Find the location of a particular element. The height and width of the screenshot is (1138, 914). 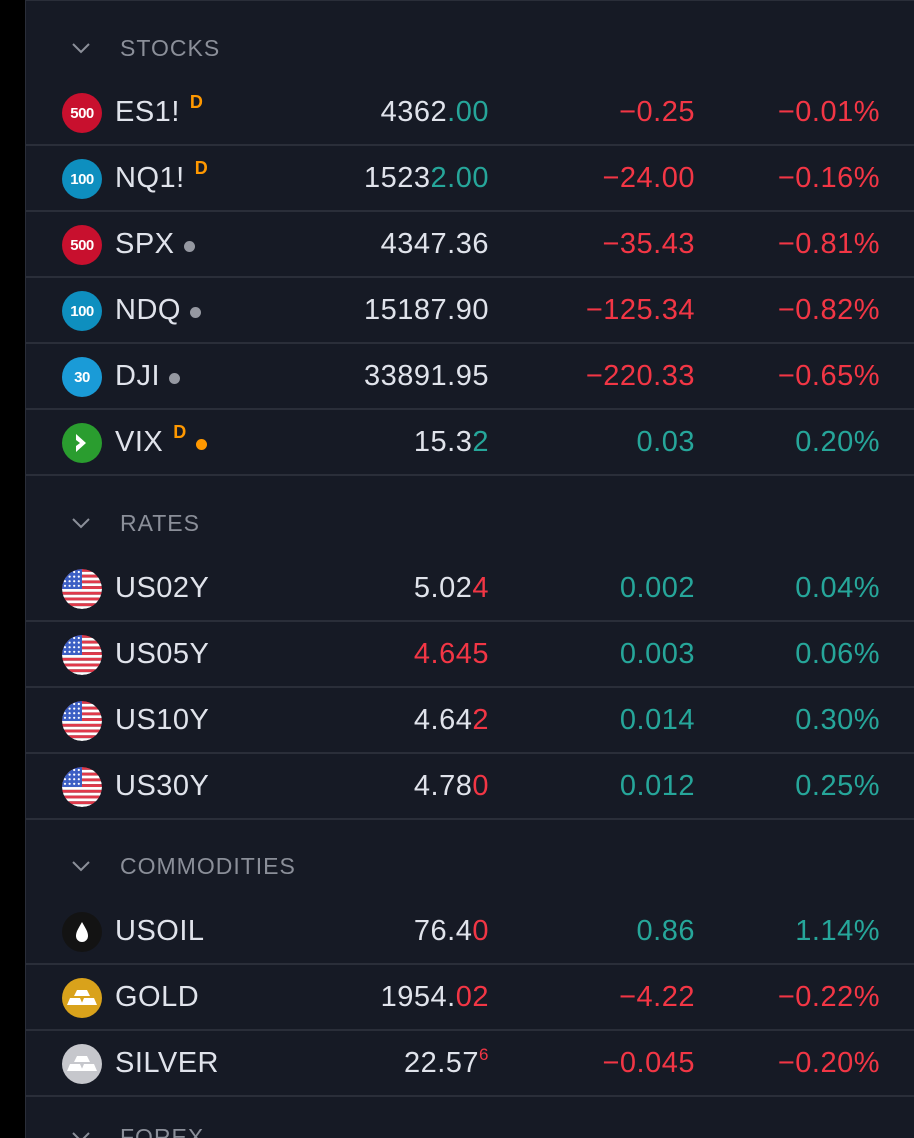

watchlist-row: US02Y 5.024 0.002 0.04% is located at coordinates (470, 589).